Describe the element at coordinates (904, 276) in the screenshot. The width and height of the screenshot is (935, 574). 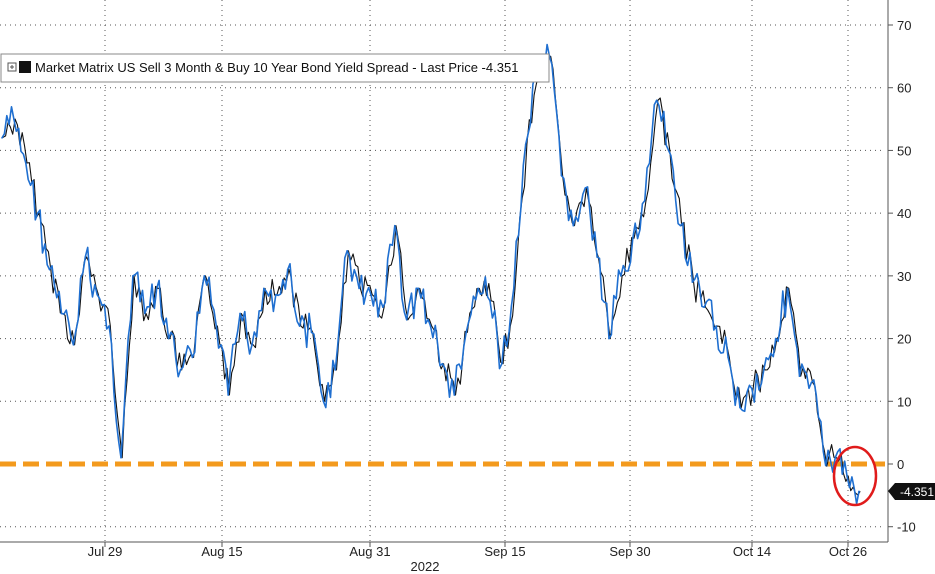
I see `y-tick-label: 30` at that location.